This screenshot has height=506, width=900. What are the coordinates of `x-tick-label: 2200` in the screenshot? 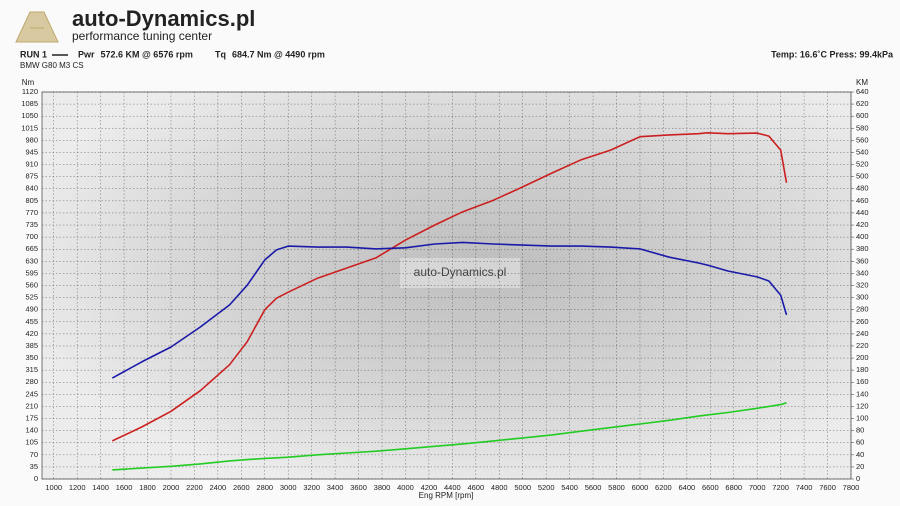 It's located at (194, 487).